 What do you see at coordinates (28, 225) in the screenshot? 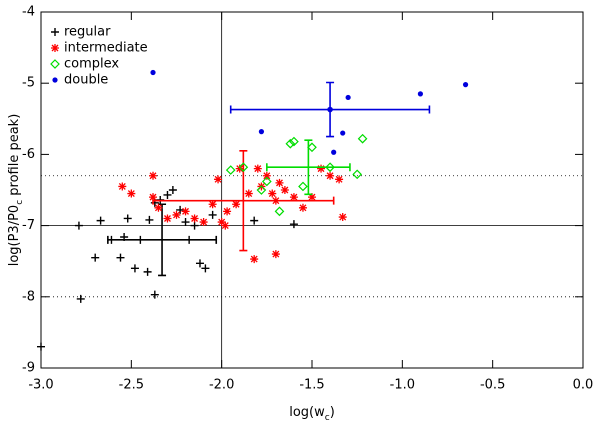
I see `y-tick-label: -7` at bounding box center [28, 225].